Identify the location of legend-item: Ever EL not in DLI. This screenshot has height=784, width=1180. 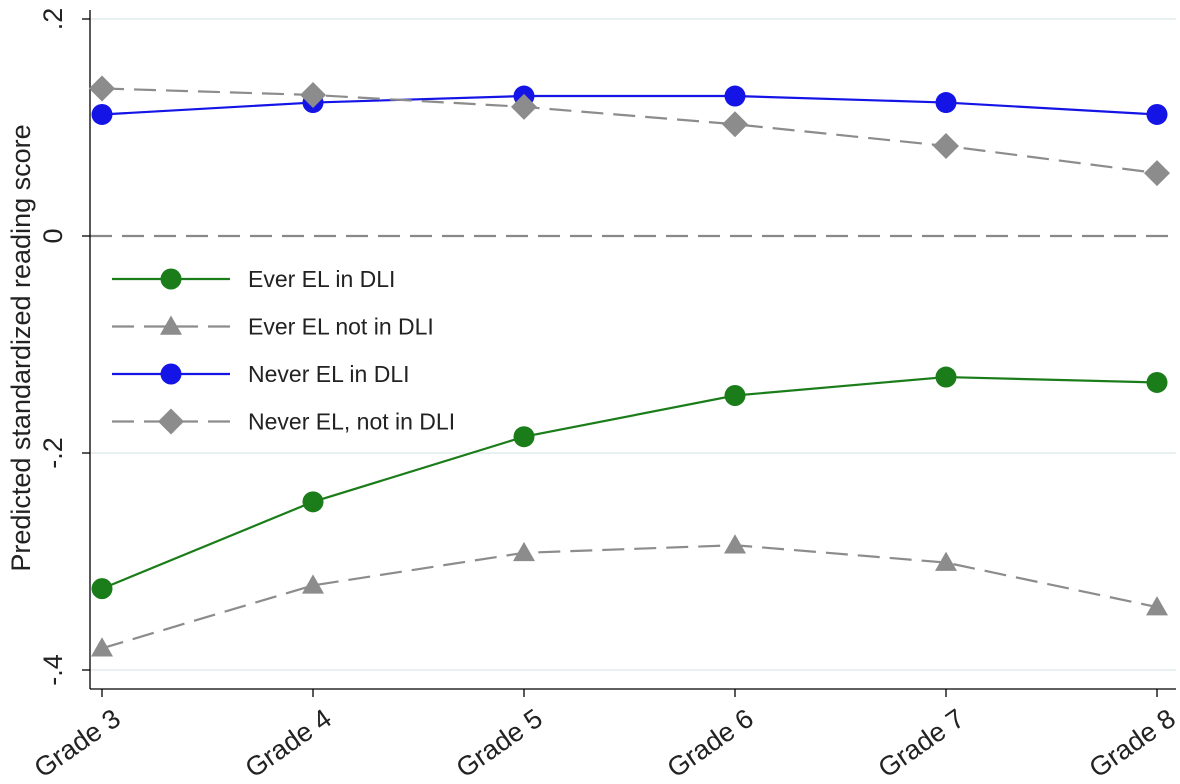
(273, 327).